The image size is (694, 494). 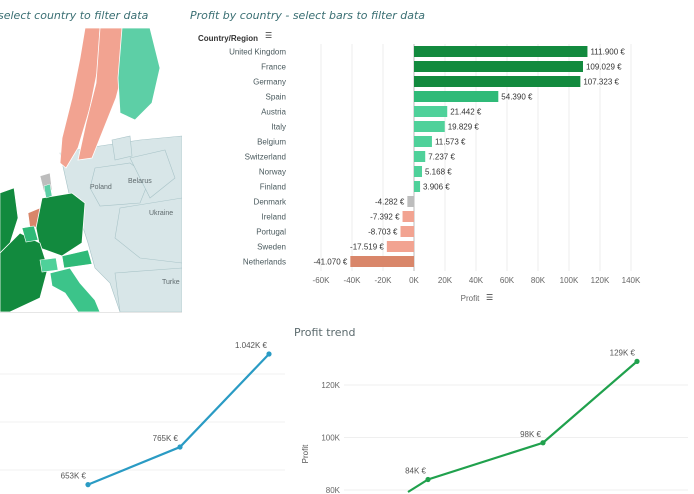 What do you see at coordinates (414, 280) in the screenshot?
I see `x-tick-label: 0K` at bounding box center [414, 280].